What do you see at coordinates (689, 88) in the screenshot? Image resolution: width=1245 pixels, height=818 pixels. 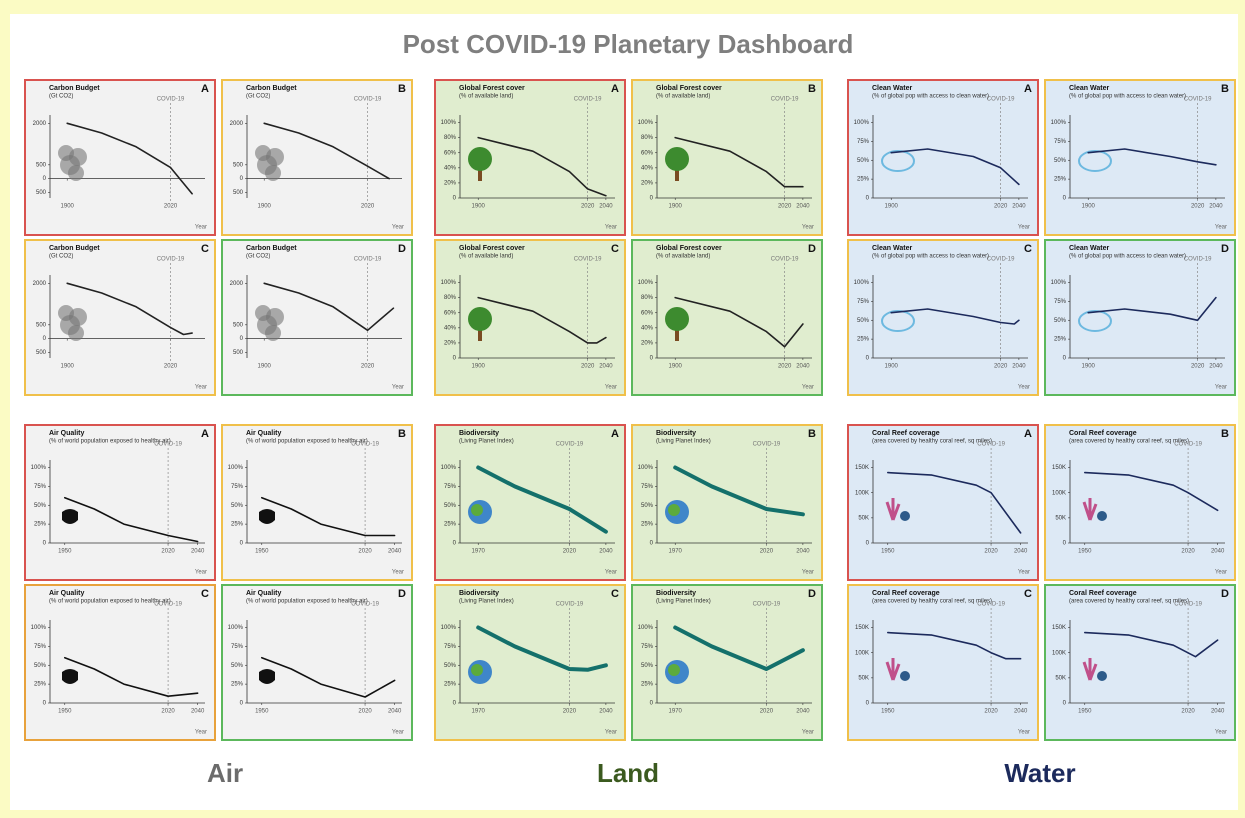 I see `chart-title: Global Forest cover` at bounding box center [689, 88].